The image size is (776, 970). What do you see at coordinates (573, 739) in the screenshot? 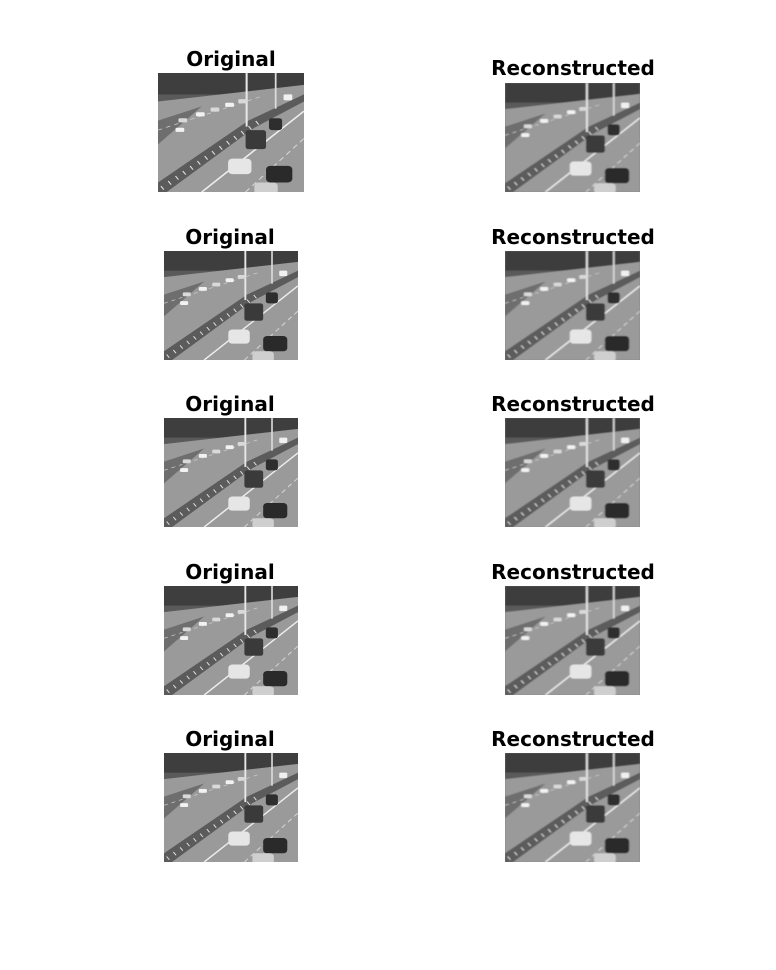
I see `reconstructed-title-5: Reconstructed` at bounding box center [573, 739].